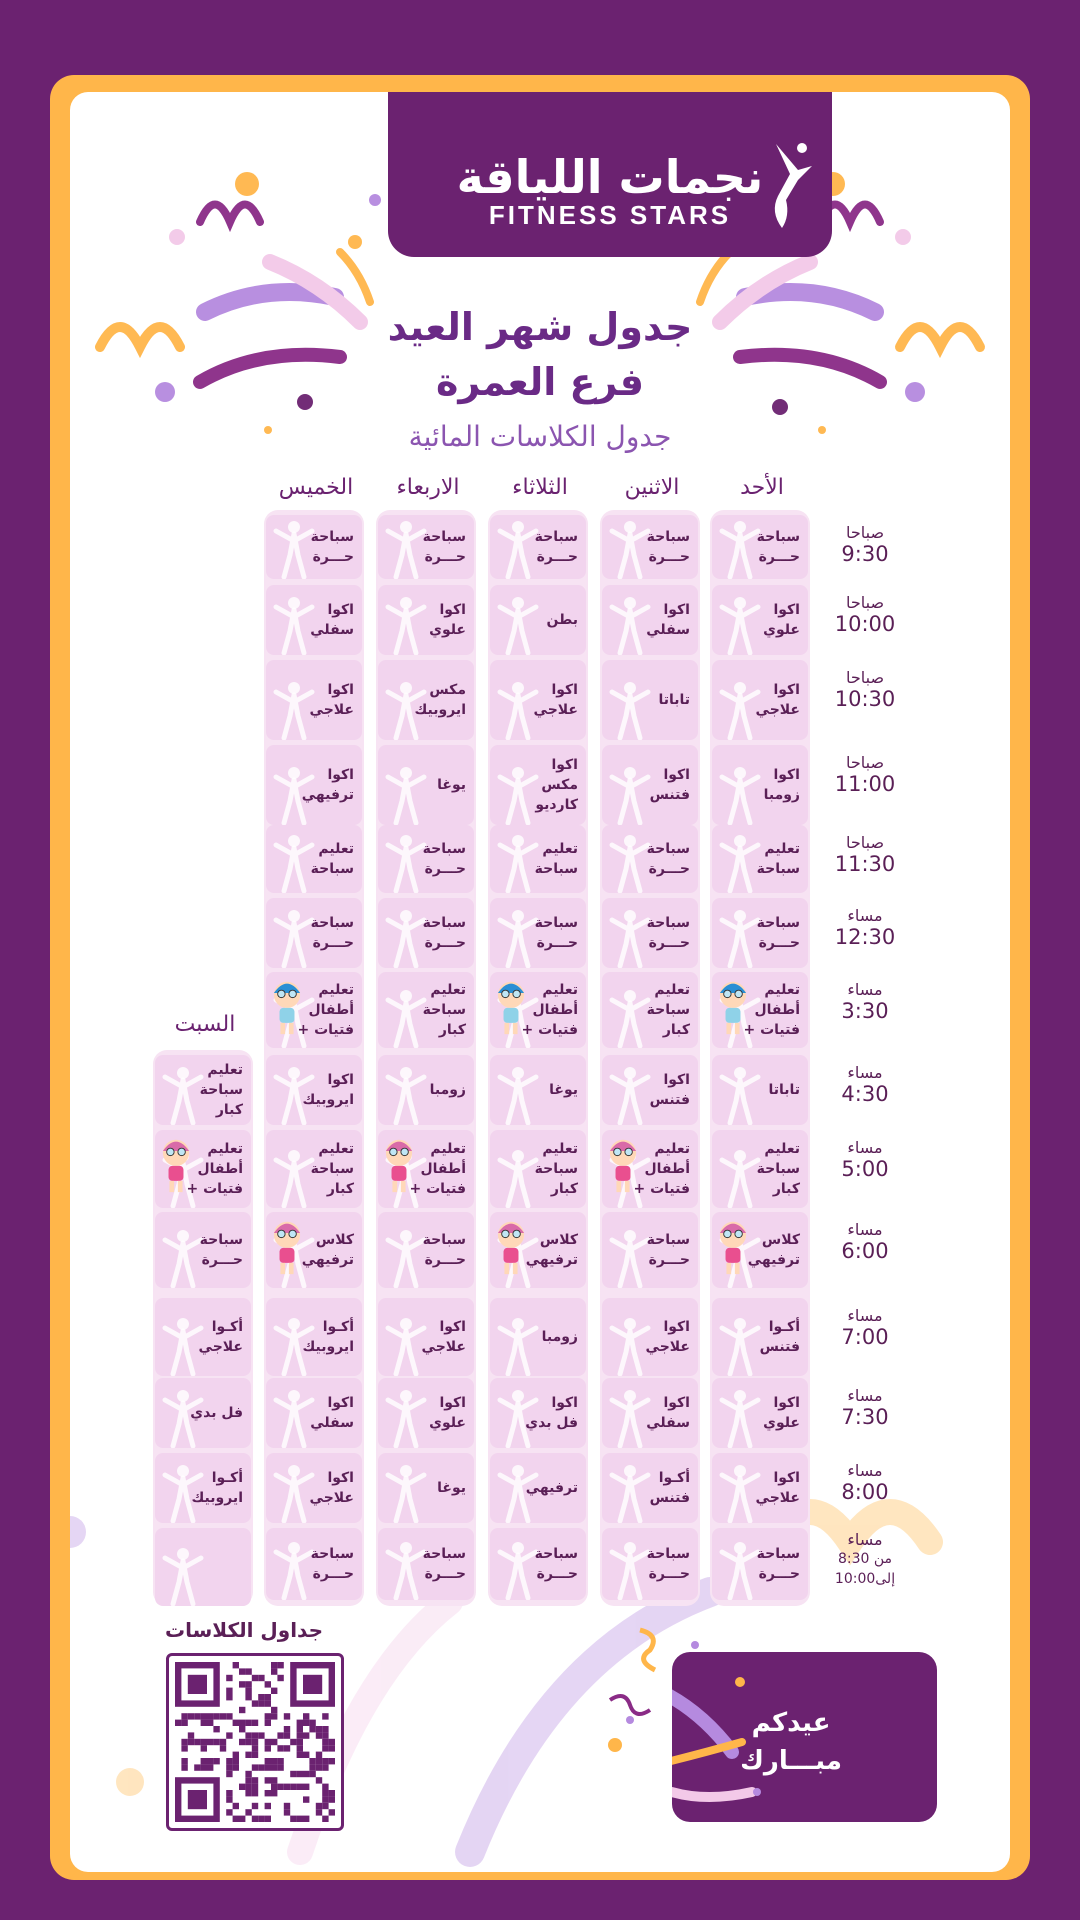 This screenshot has width=1080, height=1920. What do you see at coordinates (538, 620) in the screenshot?
I see `class-cell: بطن` at bounding box center [538, 620].